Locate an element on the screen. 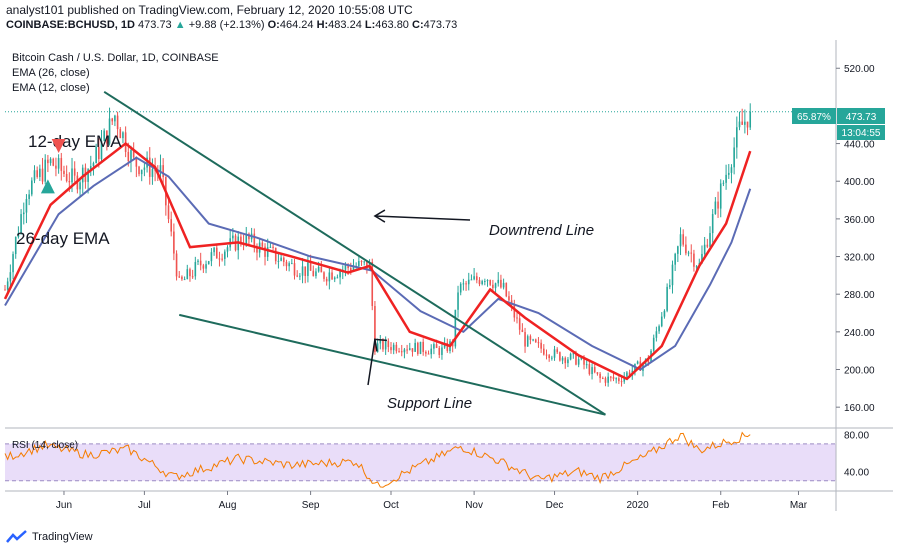  price-badge: 473.73 is located at coordinates (861, 117).